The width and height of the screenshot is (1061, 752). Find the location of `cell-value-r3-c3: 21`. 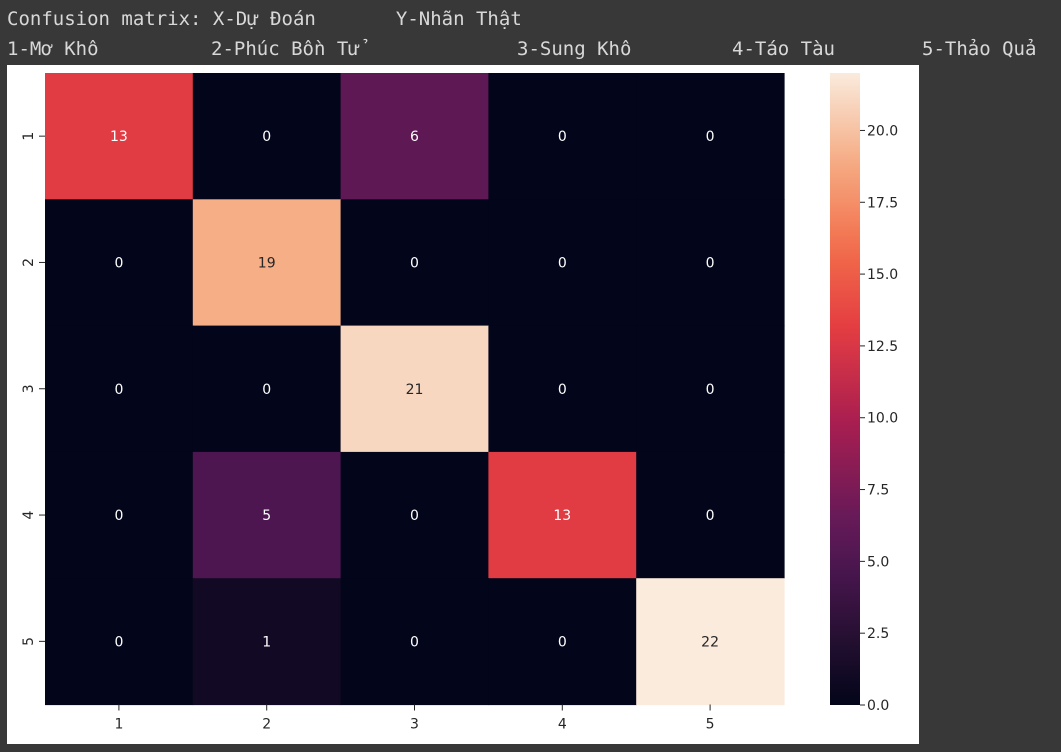

cell-value-r3-c3: 21 is located at coordinates (415, 390).